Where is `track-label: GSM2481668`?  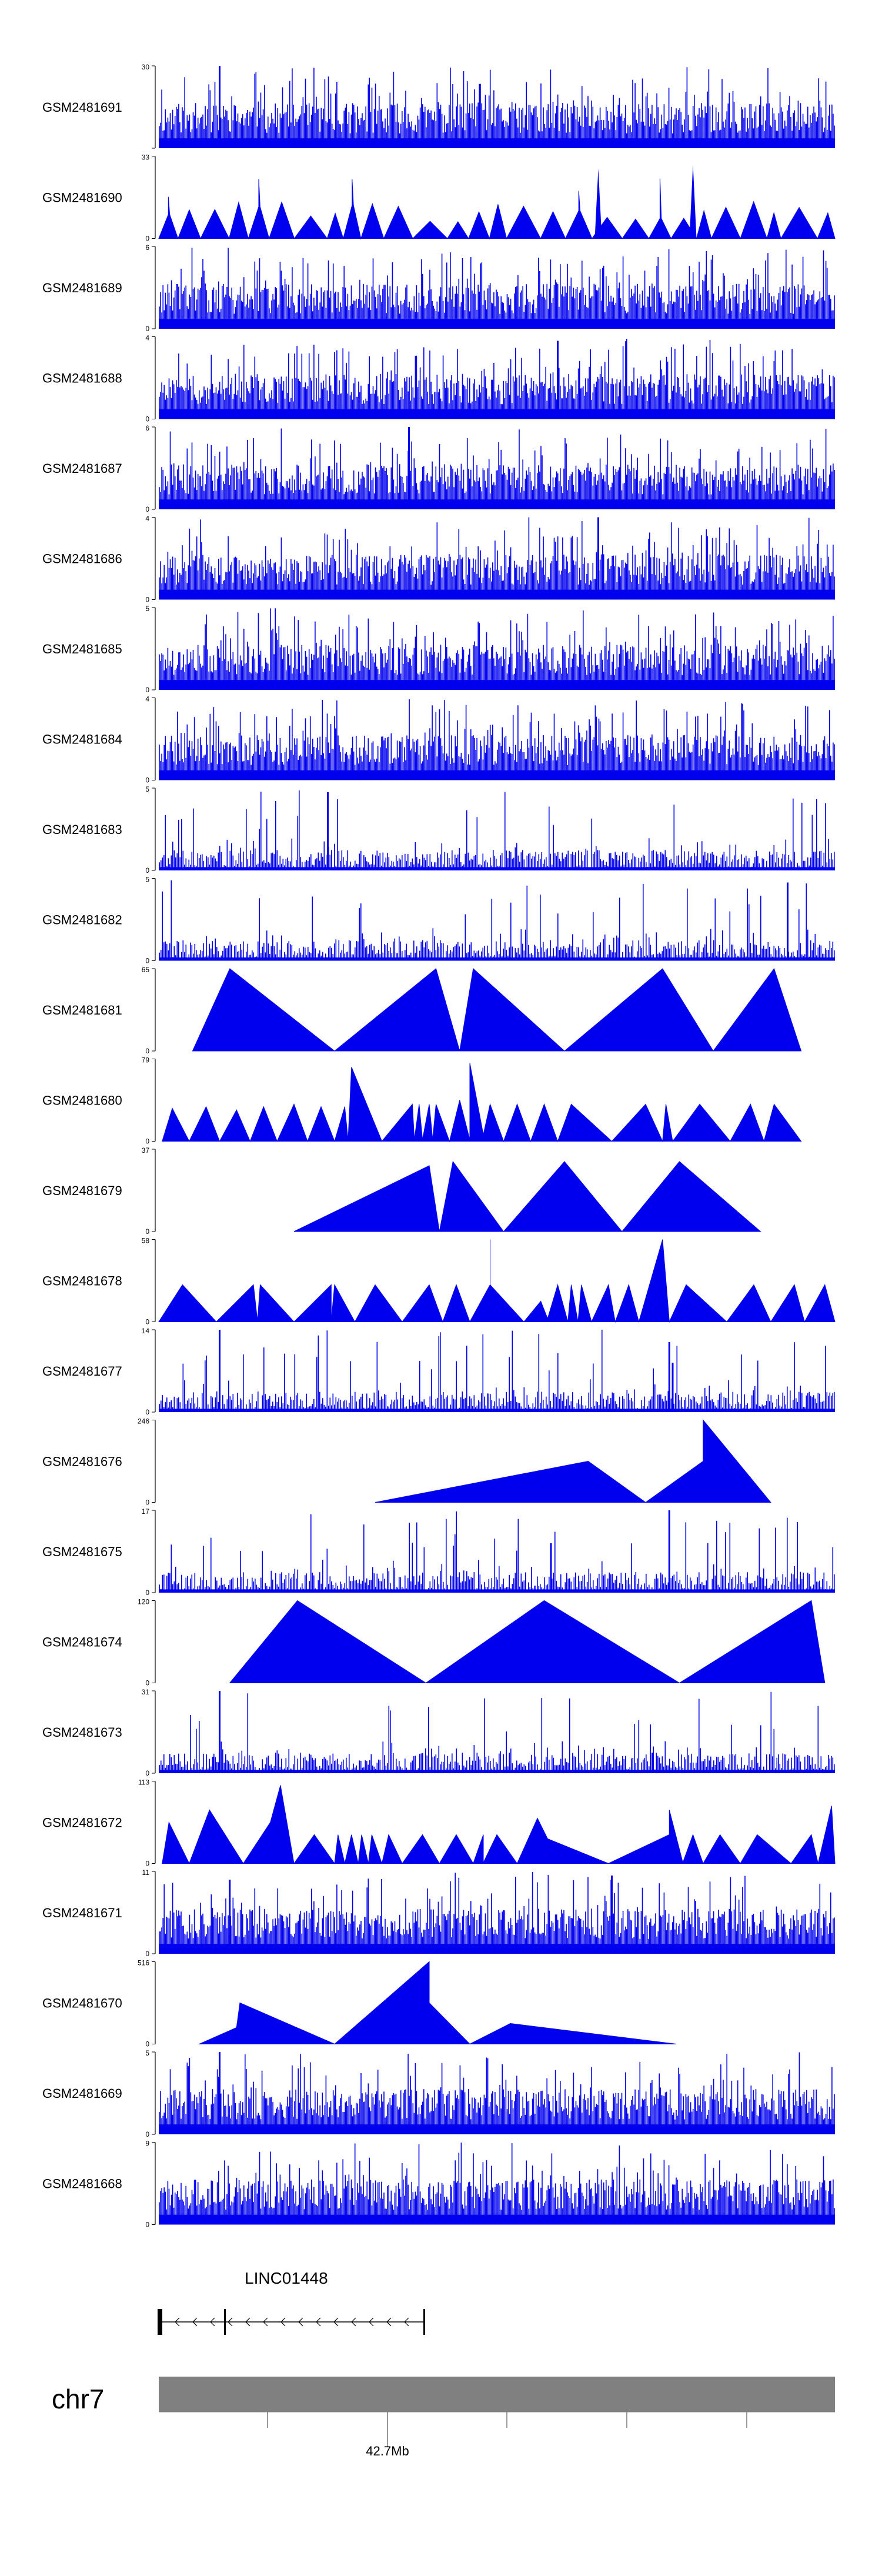
track-label: GSM2481668 is located at coordinates (82, 2184).